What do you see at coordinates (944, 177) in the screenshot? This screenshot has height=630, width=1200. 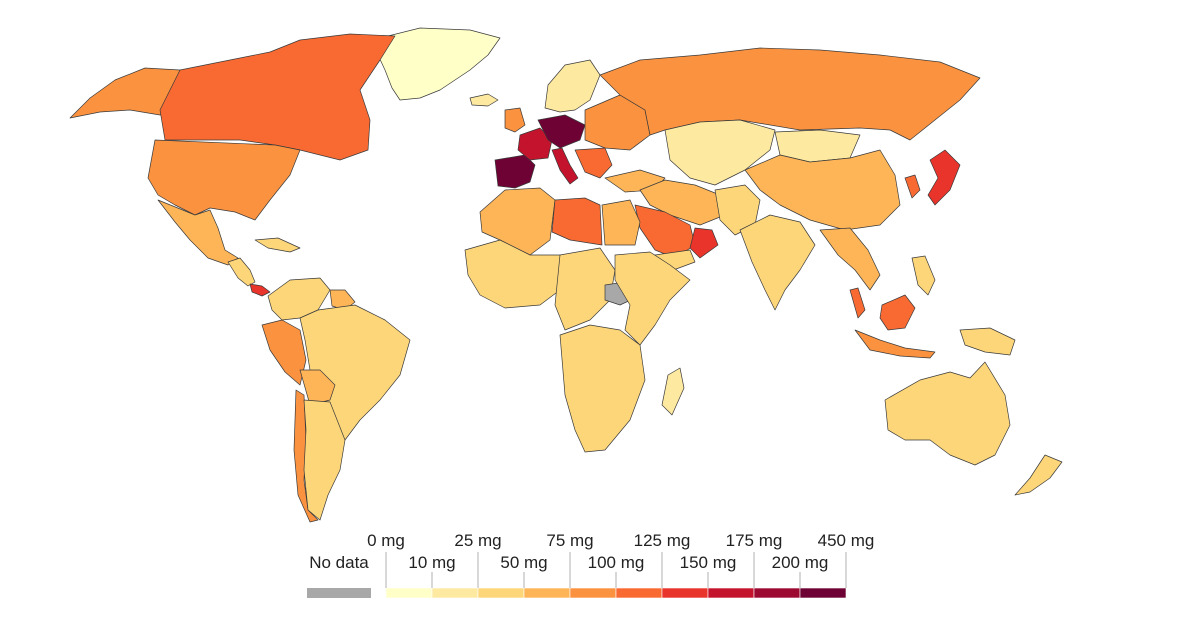 I see `region-japan` at bounding box center [944, 177].